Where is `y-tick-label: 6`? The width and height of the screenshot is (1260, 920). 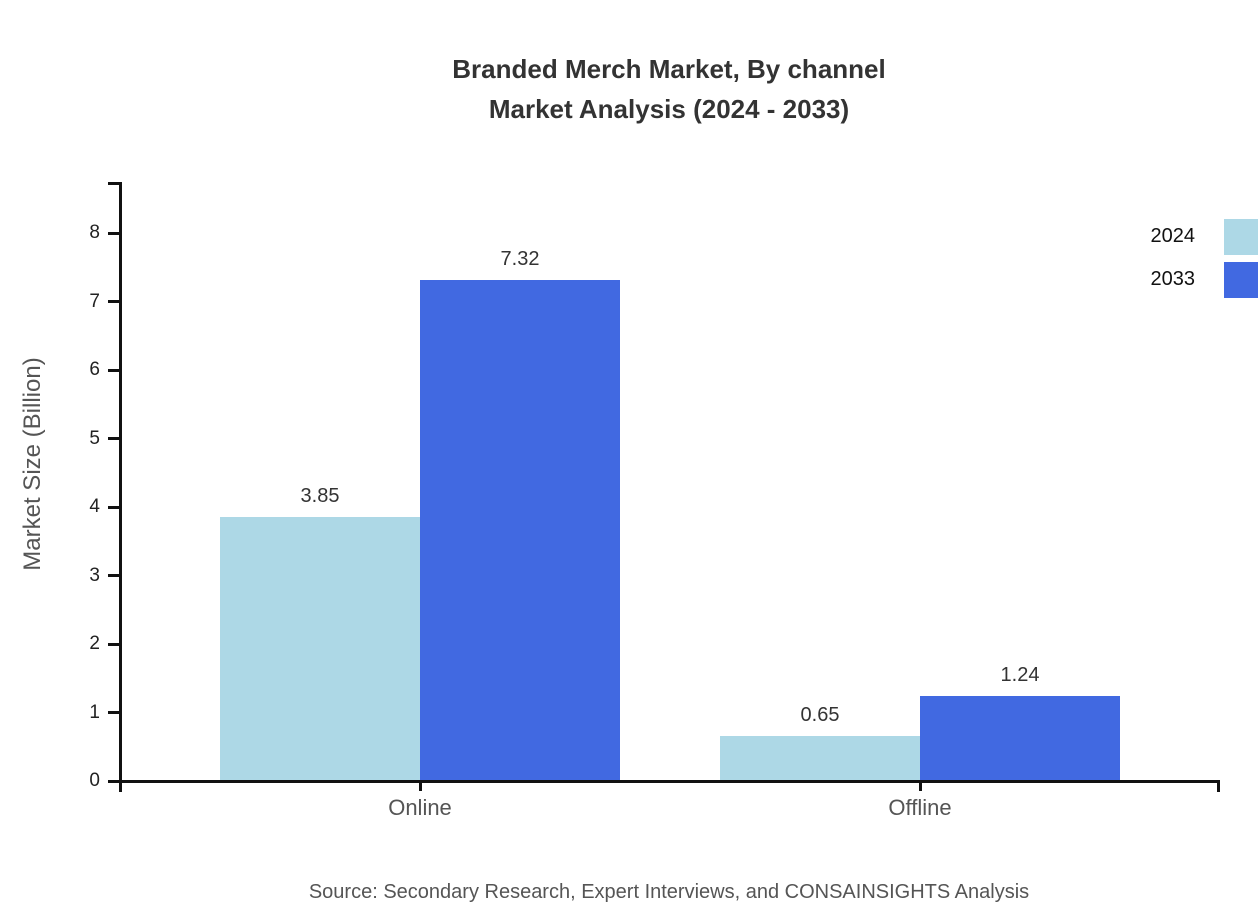
y-tick-label: 6 is located at coordinates (94, 369).